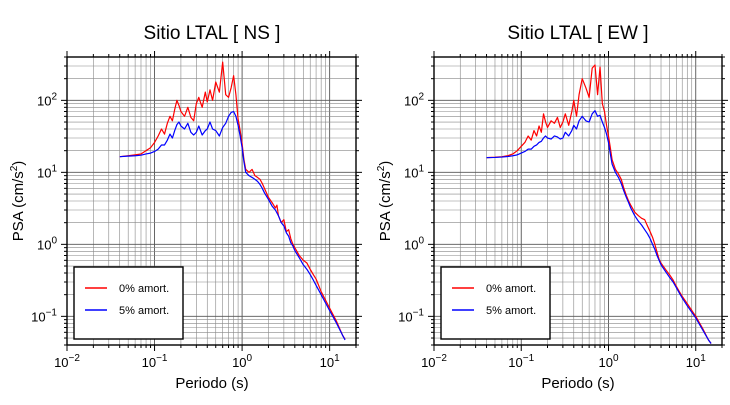 The image size is (730, 405). What do you see at coordinates (212, 33) in the screenshot?
I see `chart-title: Sitio LTAL [ NS ]` at bounding box center [212, 33].